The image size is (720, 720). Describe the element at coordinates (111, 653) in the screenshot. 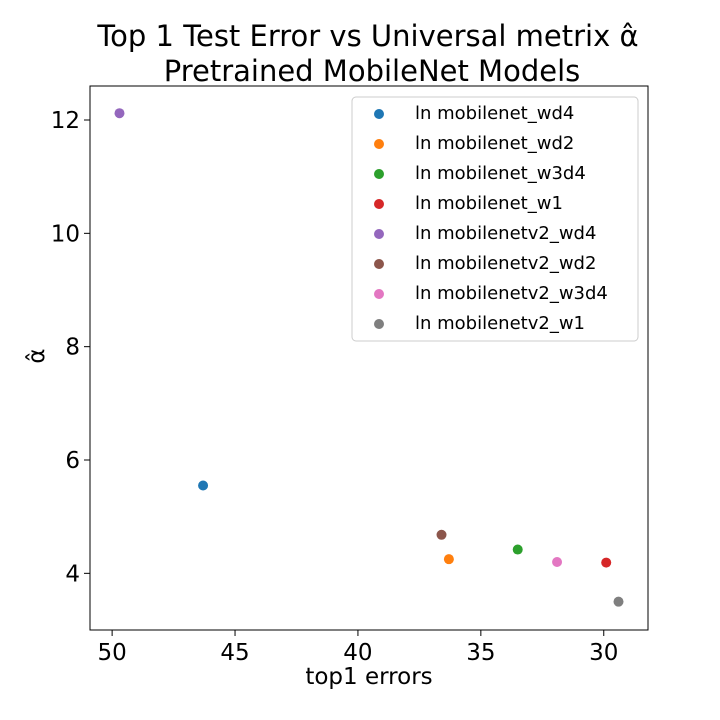

I see `x-tick-label: 50` at that location.